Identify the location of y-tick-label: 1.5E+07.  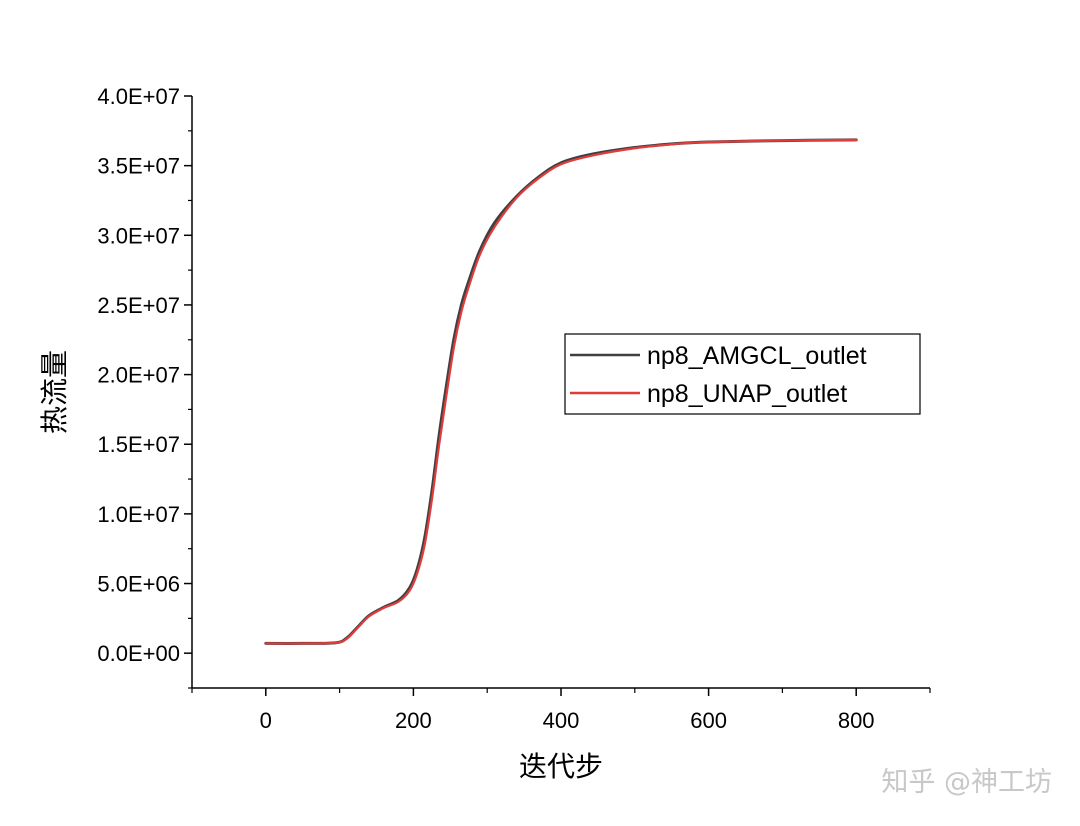
(138, 444).